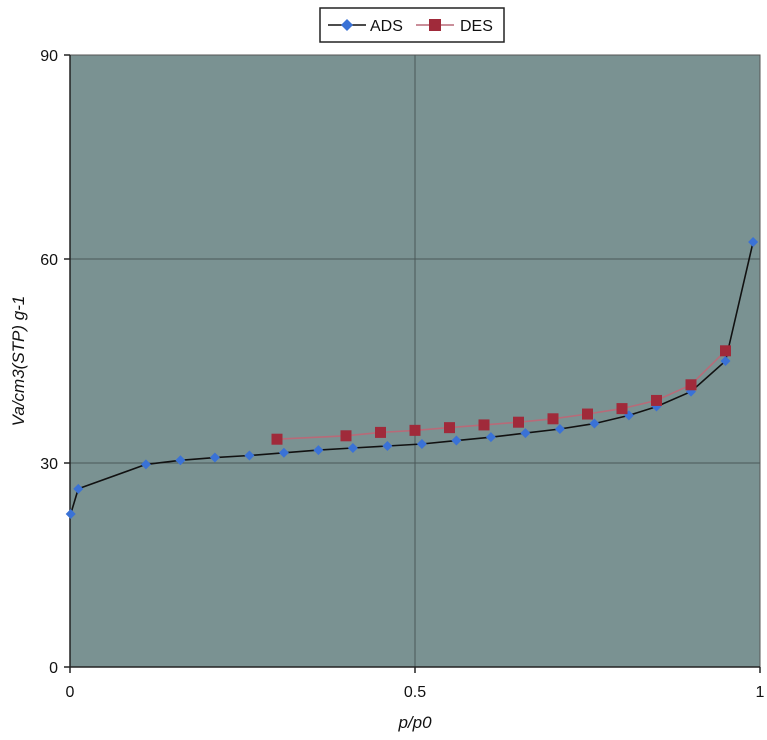 The image size is (767, 740). I want to click on x-tick-label: 0.5, so click(415, 692).